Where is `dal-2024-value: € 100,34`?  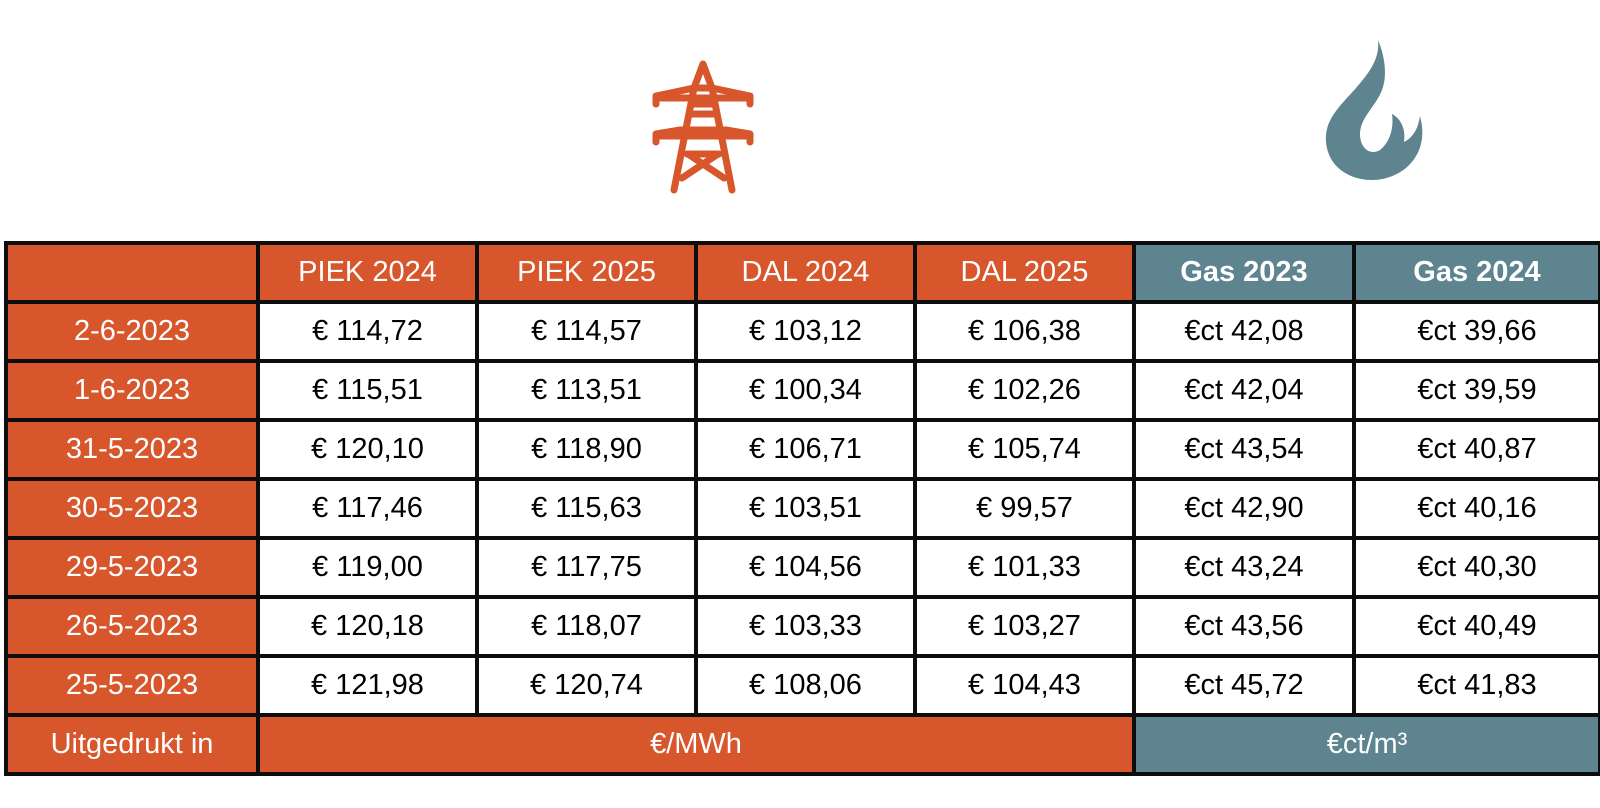
dal-2024-value: € 100,34 is located at coordinates (805, 390).